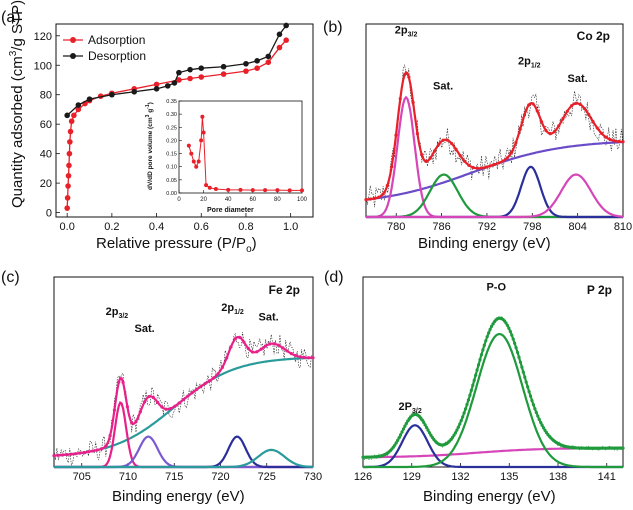 The width and height of the screenshot is (633, 510). Describe the element at coordinates (149, 146) in the screenshot. I see `inset-ylabel: dV/dD pore volume (cm3 g-1)` at that location.